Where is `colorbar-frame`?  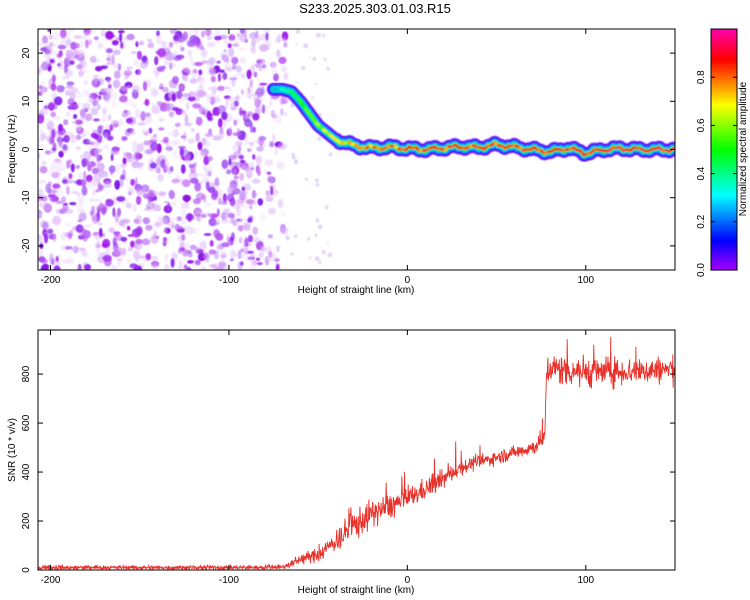
colorbar-frame is located at coordinates (724, 149).